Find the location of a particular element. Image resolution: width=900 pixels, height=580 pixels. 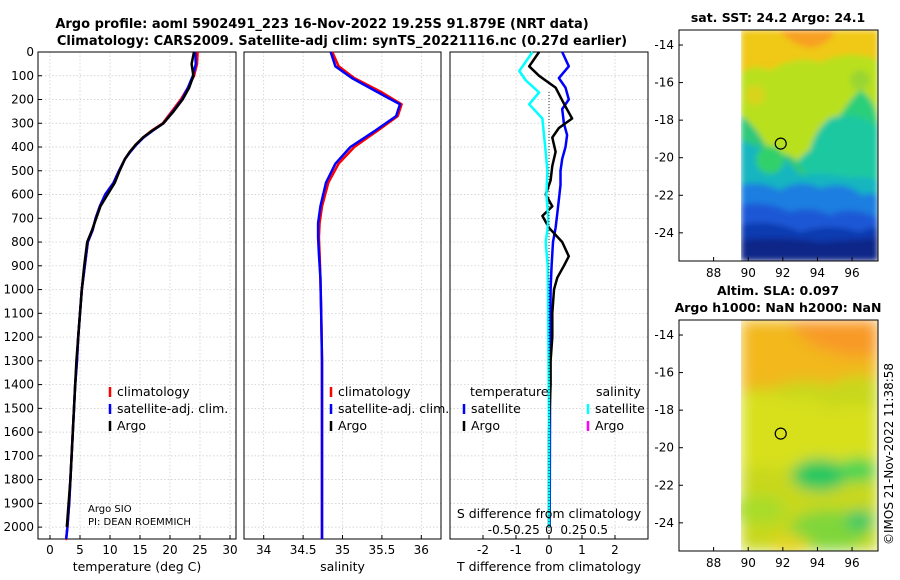

y-tick-label: 2000 is located at coordinates (18, 527).